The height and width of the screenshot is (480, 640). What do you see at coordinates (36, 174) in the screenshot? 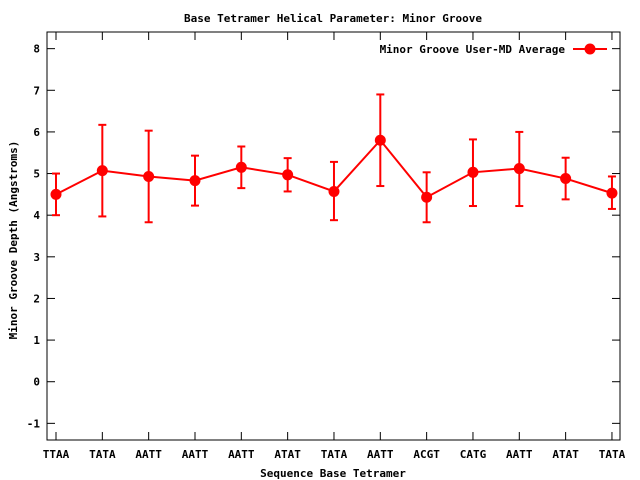
I see `y-tick-label: 5` at bounding box center [36, 174].